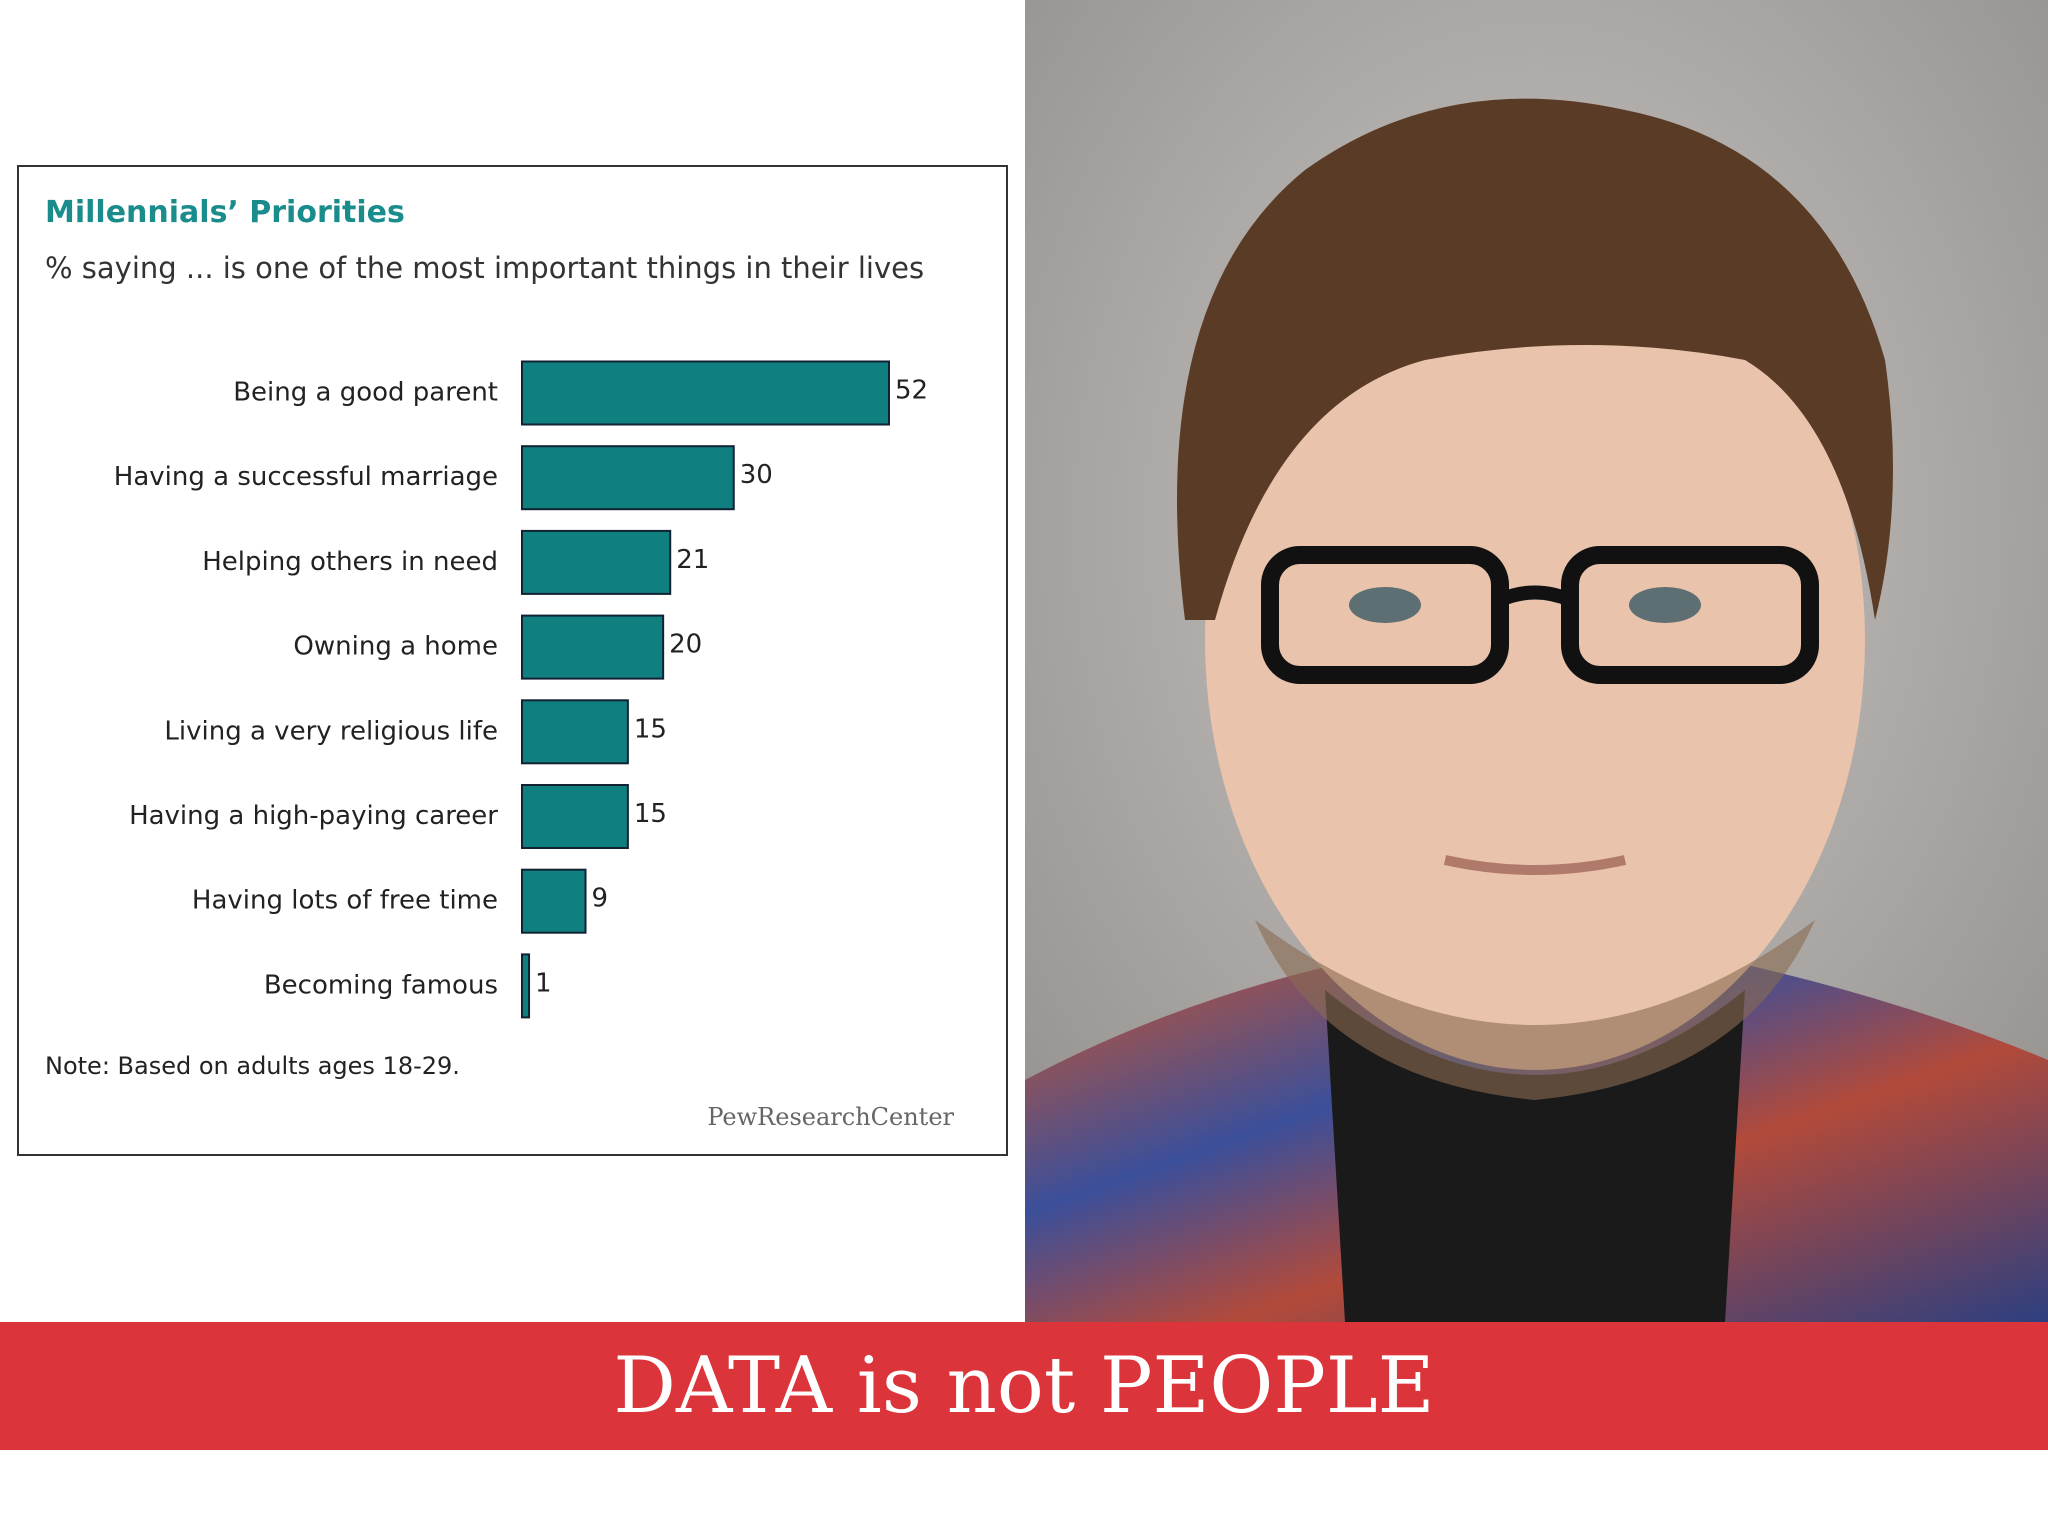  Describe the element at coordinates (685, 645) in the screenshot. I see `value-label: 20` at that location.